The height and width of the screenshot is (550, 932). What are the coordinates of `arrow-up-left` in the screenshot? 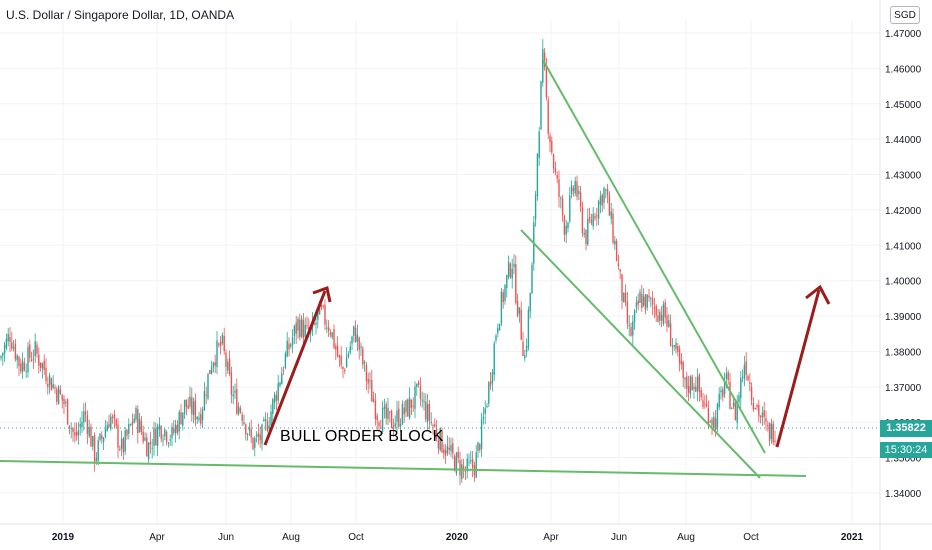 It's located at (297, 366).